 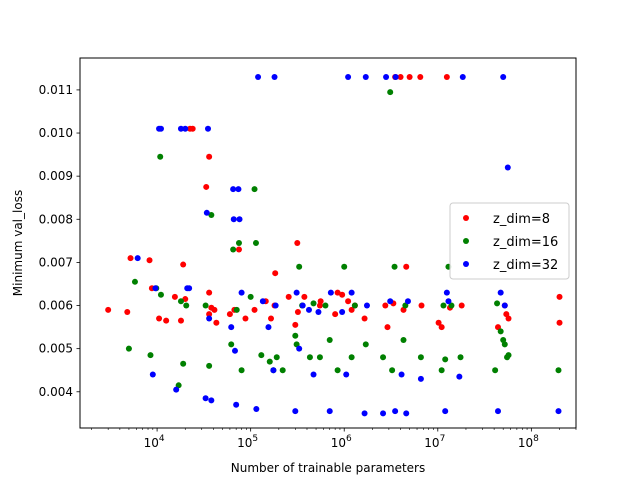 What do you see at coordinates (59, 241) in the screenshot?
I see `y-axis: 0.004 0.005 0.006 0.007 0.008 0.009 0.010 0.011` at bounding box center [59, 241].